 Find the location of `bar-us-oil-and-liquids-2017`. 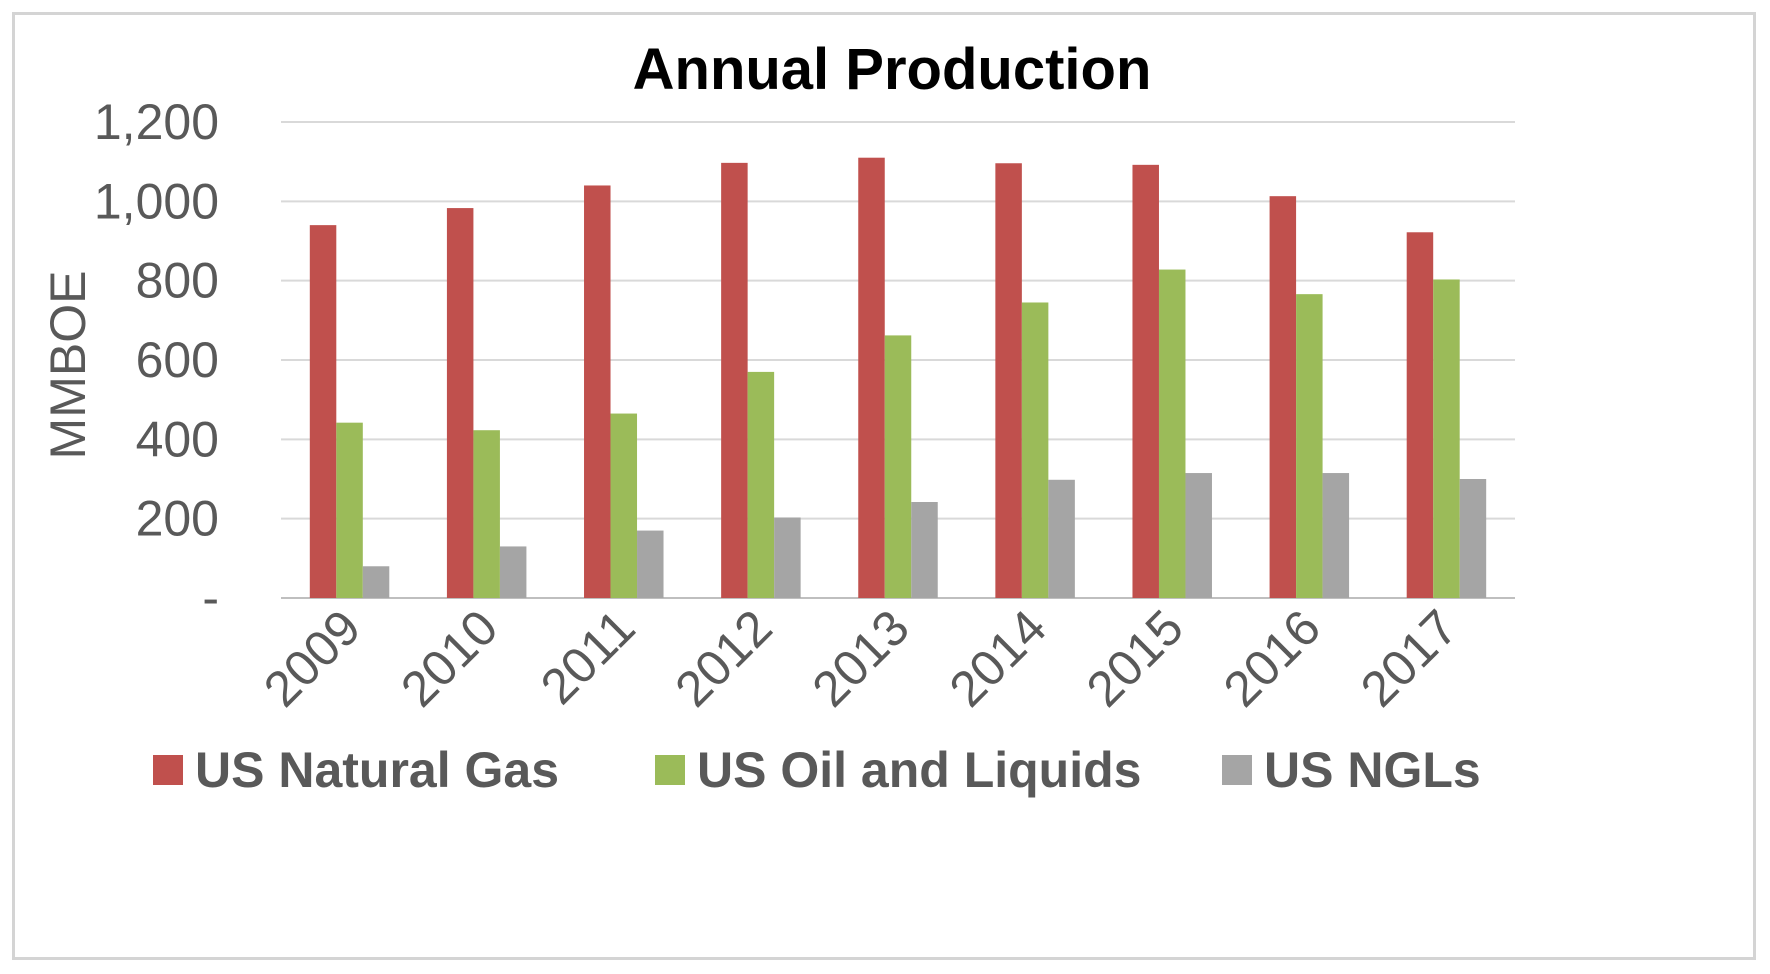

bar-us-oil-and-liquids-2017 is located at coordinates (1446, 438).